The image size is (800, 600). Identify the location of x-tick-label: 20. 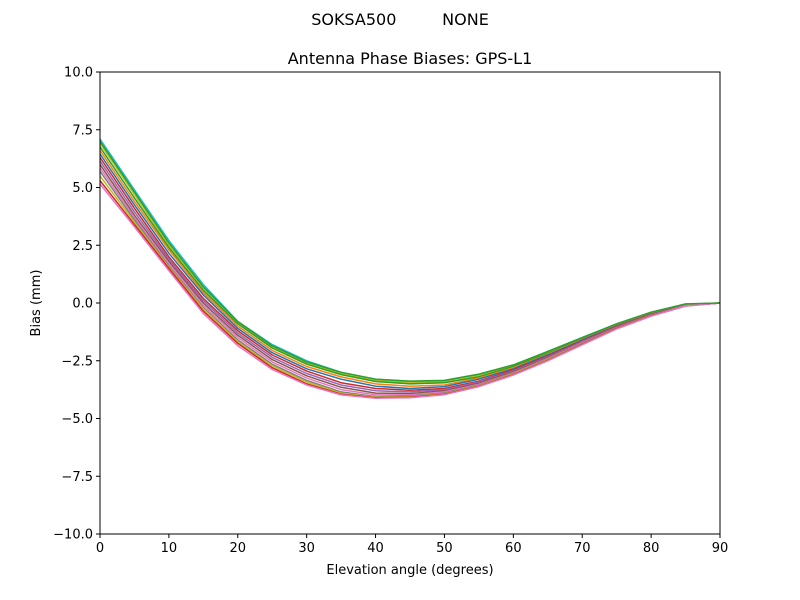
(238, 548).